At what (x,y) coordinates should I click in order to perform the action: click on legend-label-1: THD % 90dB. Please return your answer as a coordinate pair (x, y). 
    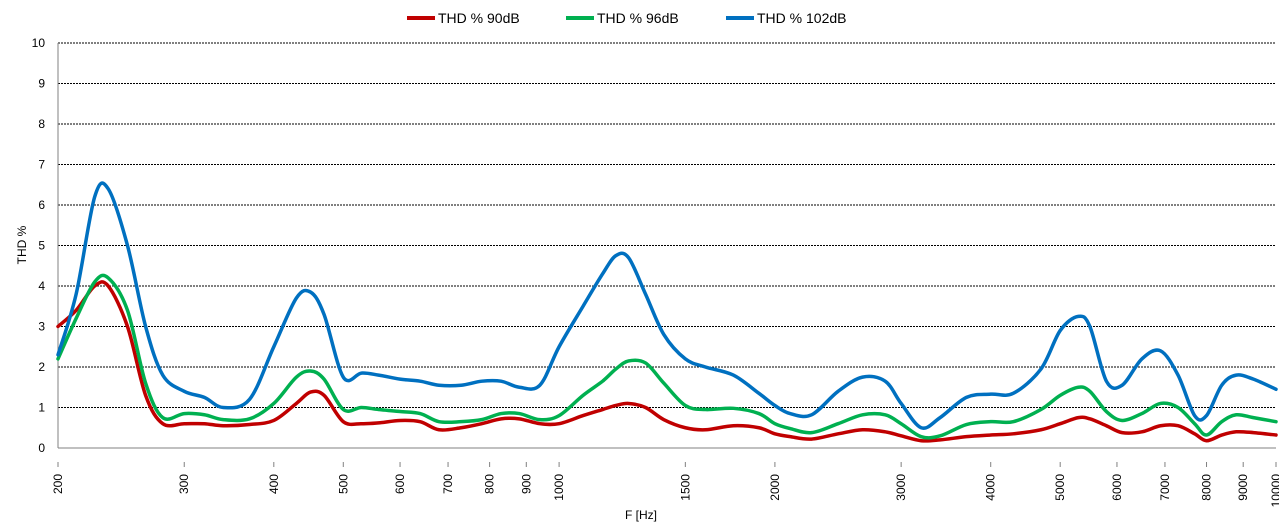
    Looking at the image, I should click on (479, 18).